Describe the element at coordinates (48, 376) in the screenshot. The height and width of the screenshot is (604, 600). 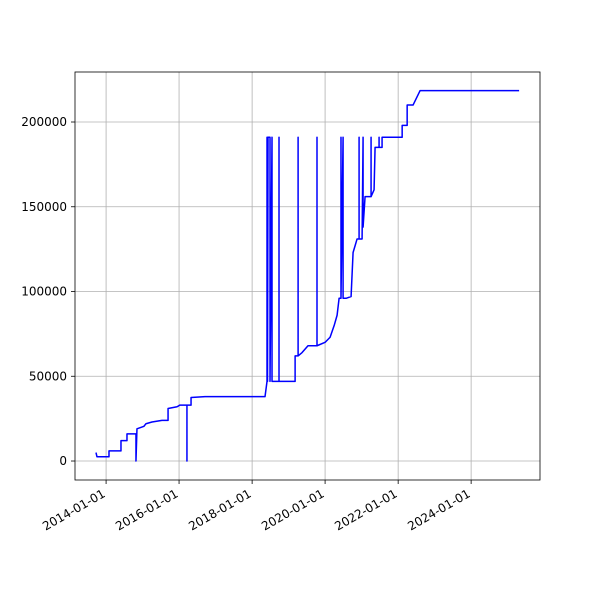
I see `y-tick-label: 50000` at that location.